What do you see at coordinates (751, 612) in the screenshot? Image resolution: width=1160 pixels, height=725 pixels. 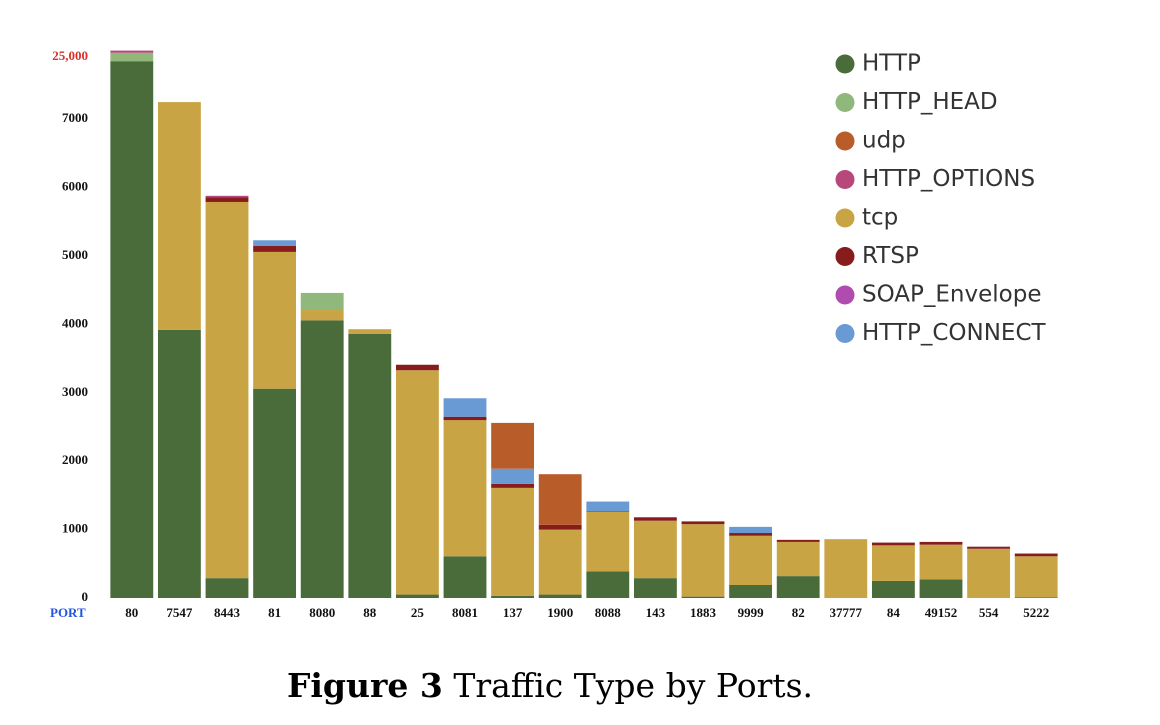 I see `x-tick-label: 9999` at bounding box center [751, 612].